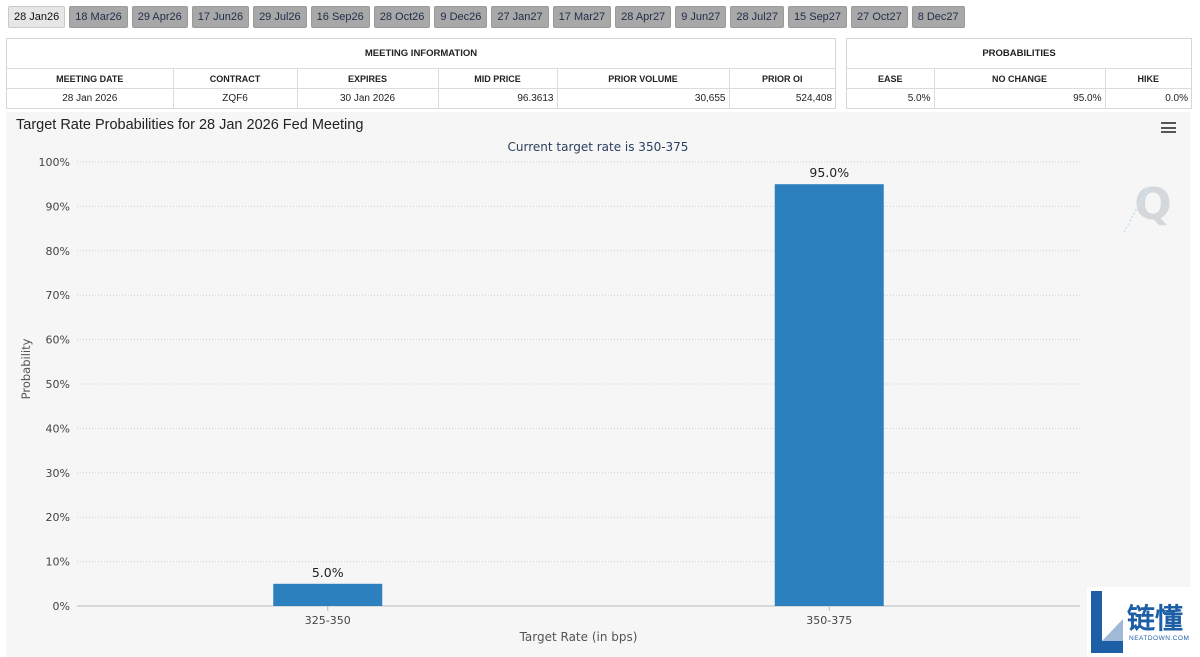 The width and height of the screenshot is (1200, 657). I want to click on y-tick-label: 40%, so click(58, 428).